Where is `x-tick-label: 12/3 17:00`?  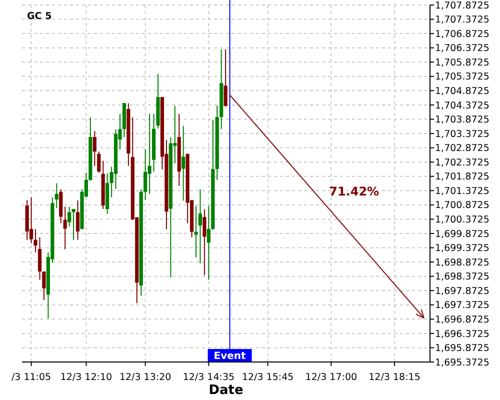
x-tick-label: 12/3 17:00 is located at coordinates (331, 377).